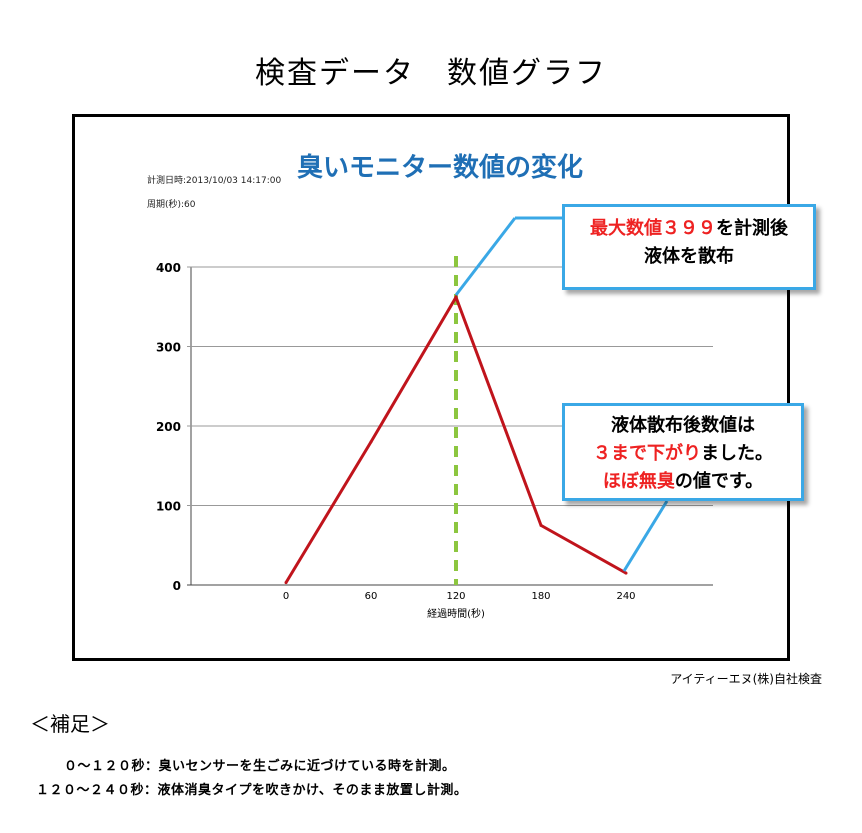 This screenshot has width=862, height=833. What do you see at coordinates (440, 168) in the screenshot?
I see `chart-title: 臭いモニター数値の変化` at bounding box center [440, 168].